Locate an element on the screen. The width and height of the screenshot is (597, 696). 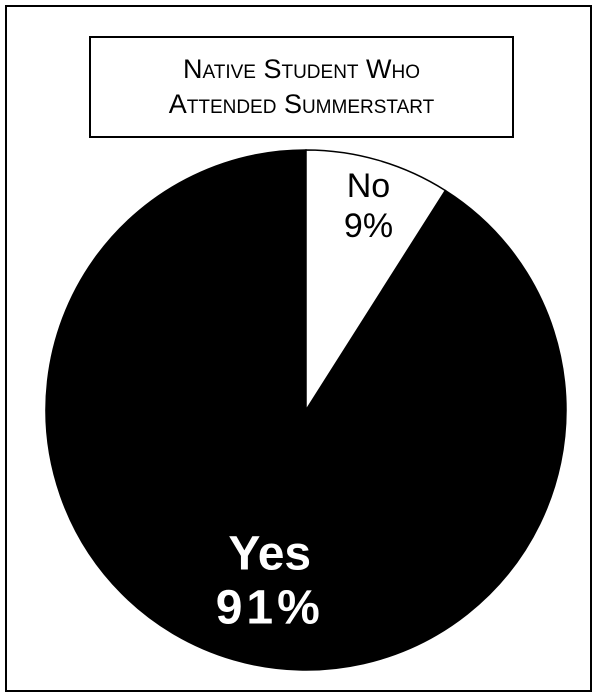
chart-title-line-2: Attended Summerstart is located at coordinates (301, 104).